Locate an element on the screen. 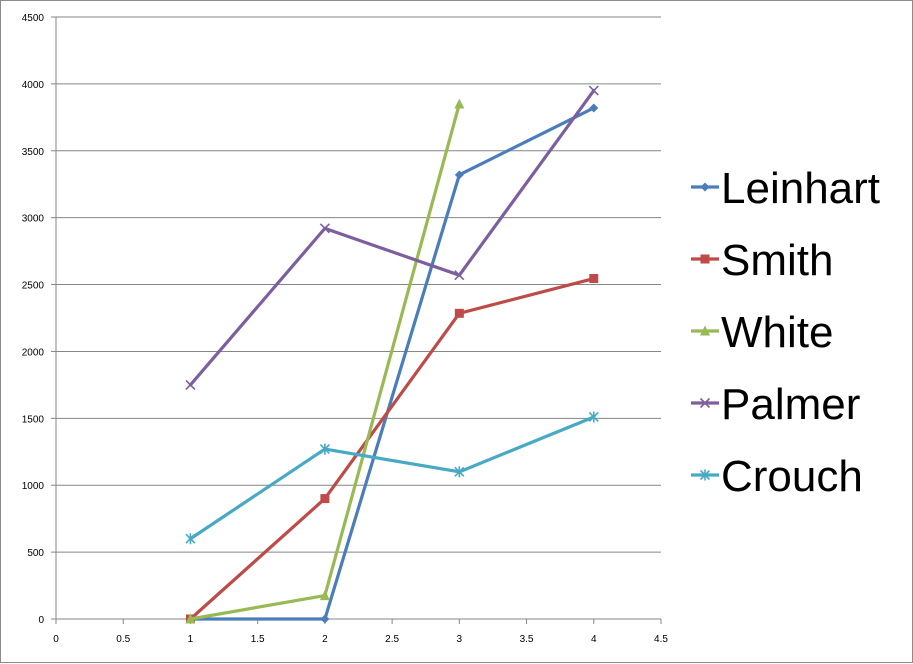 The width and height of the screenshot is (913, 664). x-tick-label: 2.5 is located at coordinates (392, 639).